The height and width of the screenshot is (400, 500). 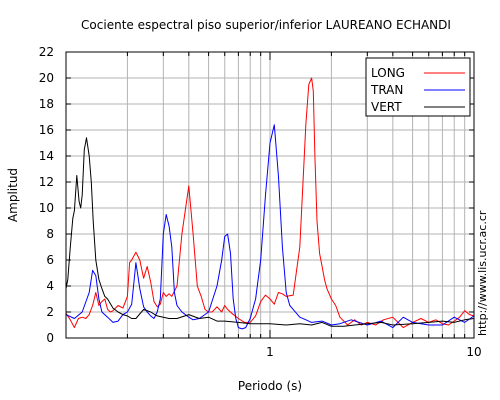 I want to click on y-tick-label: 14, so click(x=46, y=156).